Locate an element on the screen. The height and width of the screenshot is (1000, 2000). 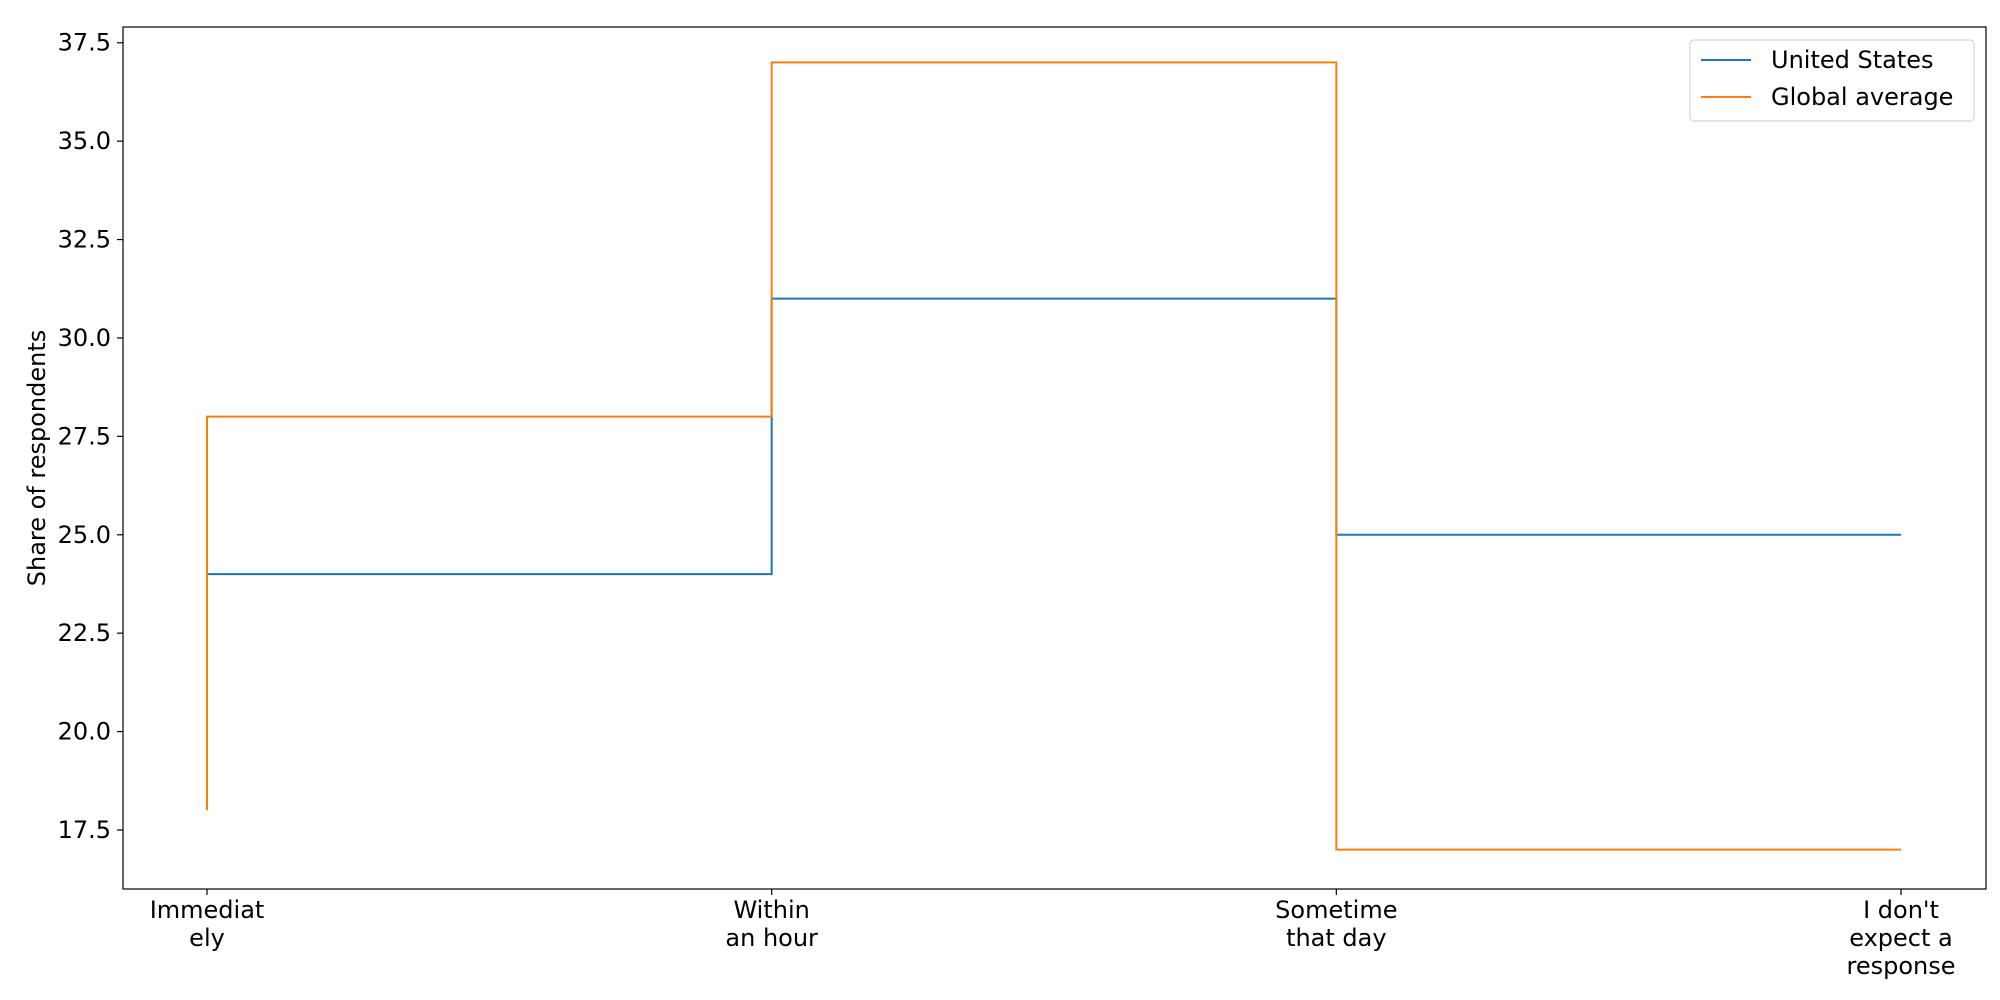
x-tick-label-line: response is located at coordinates (1900, 966).